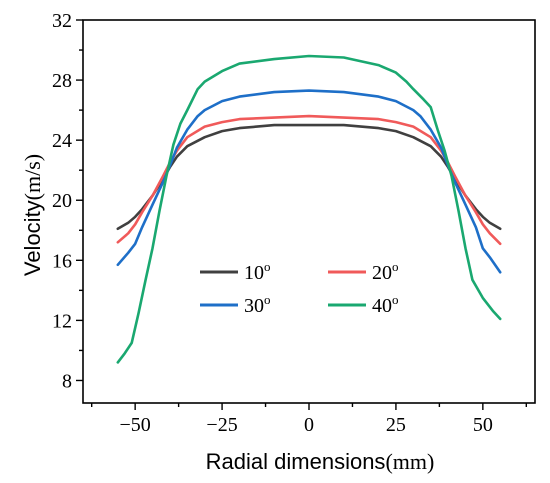  I want to click on legend-label-40: 40o, so click(385, 304).